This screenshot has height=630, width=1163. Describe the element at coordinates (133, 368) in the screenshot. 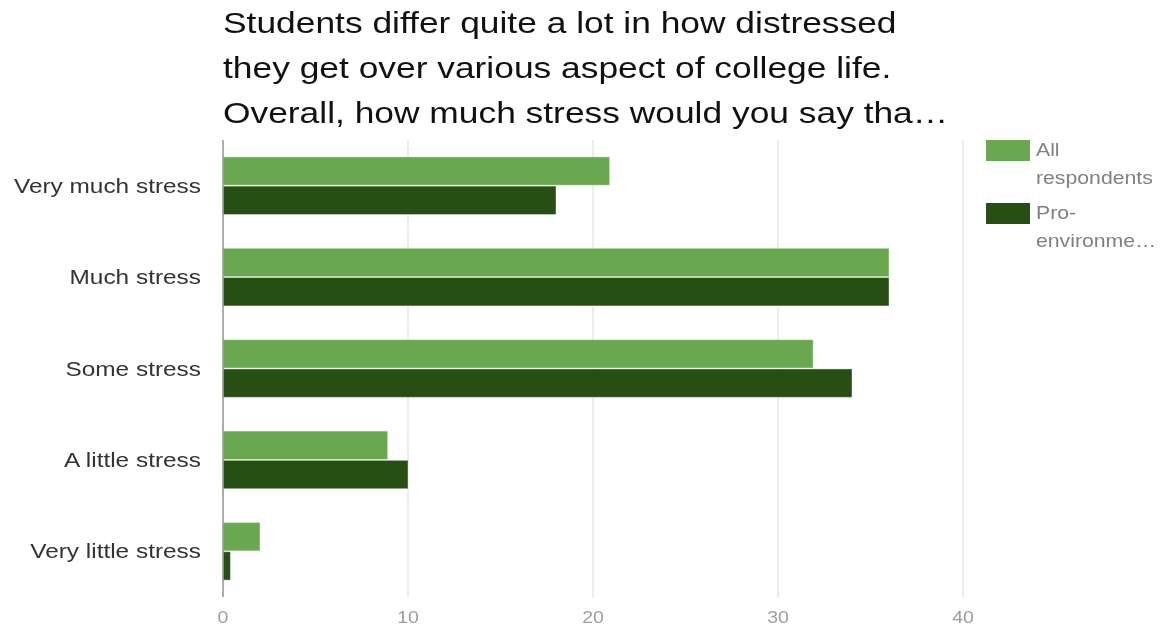

I see `y-tick-label: Some stress` at that location.